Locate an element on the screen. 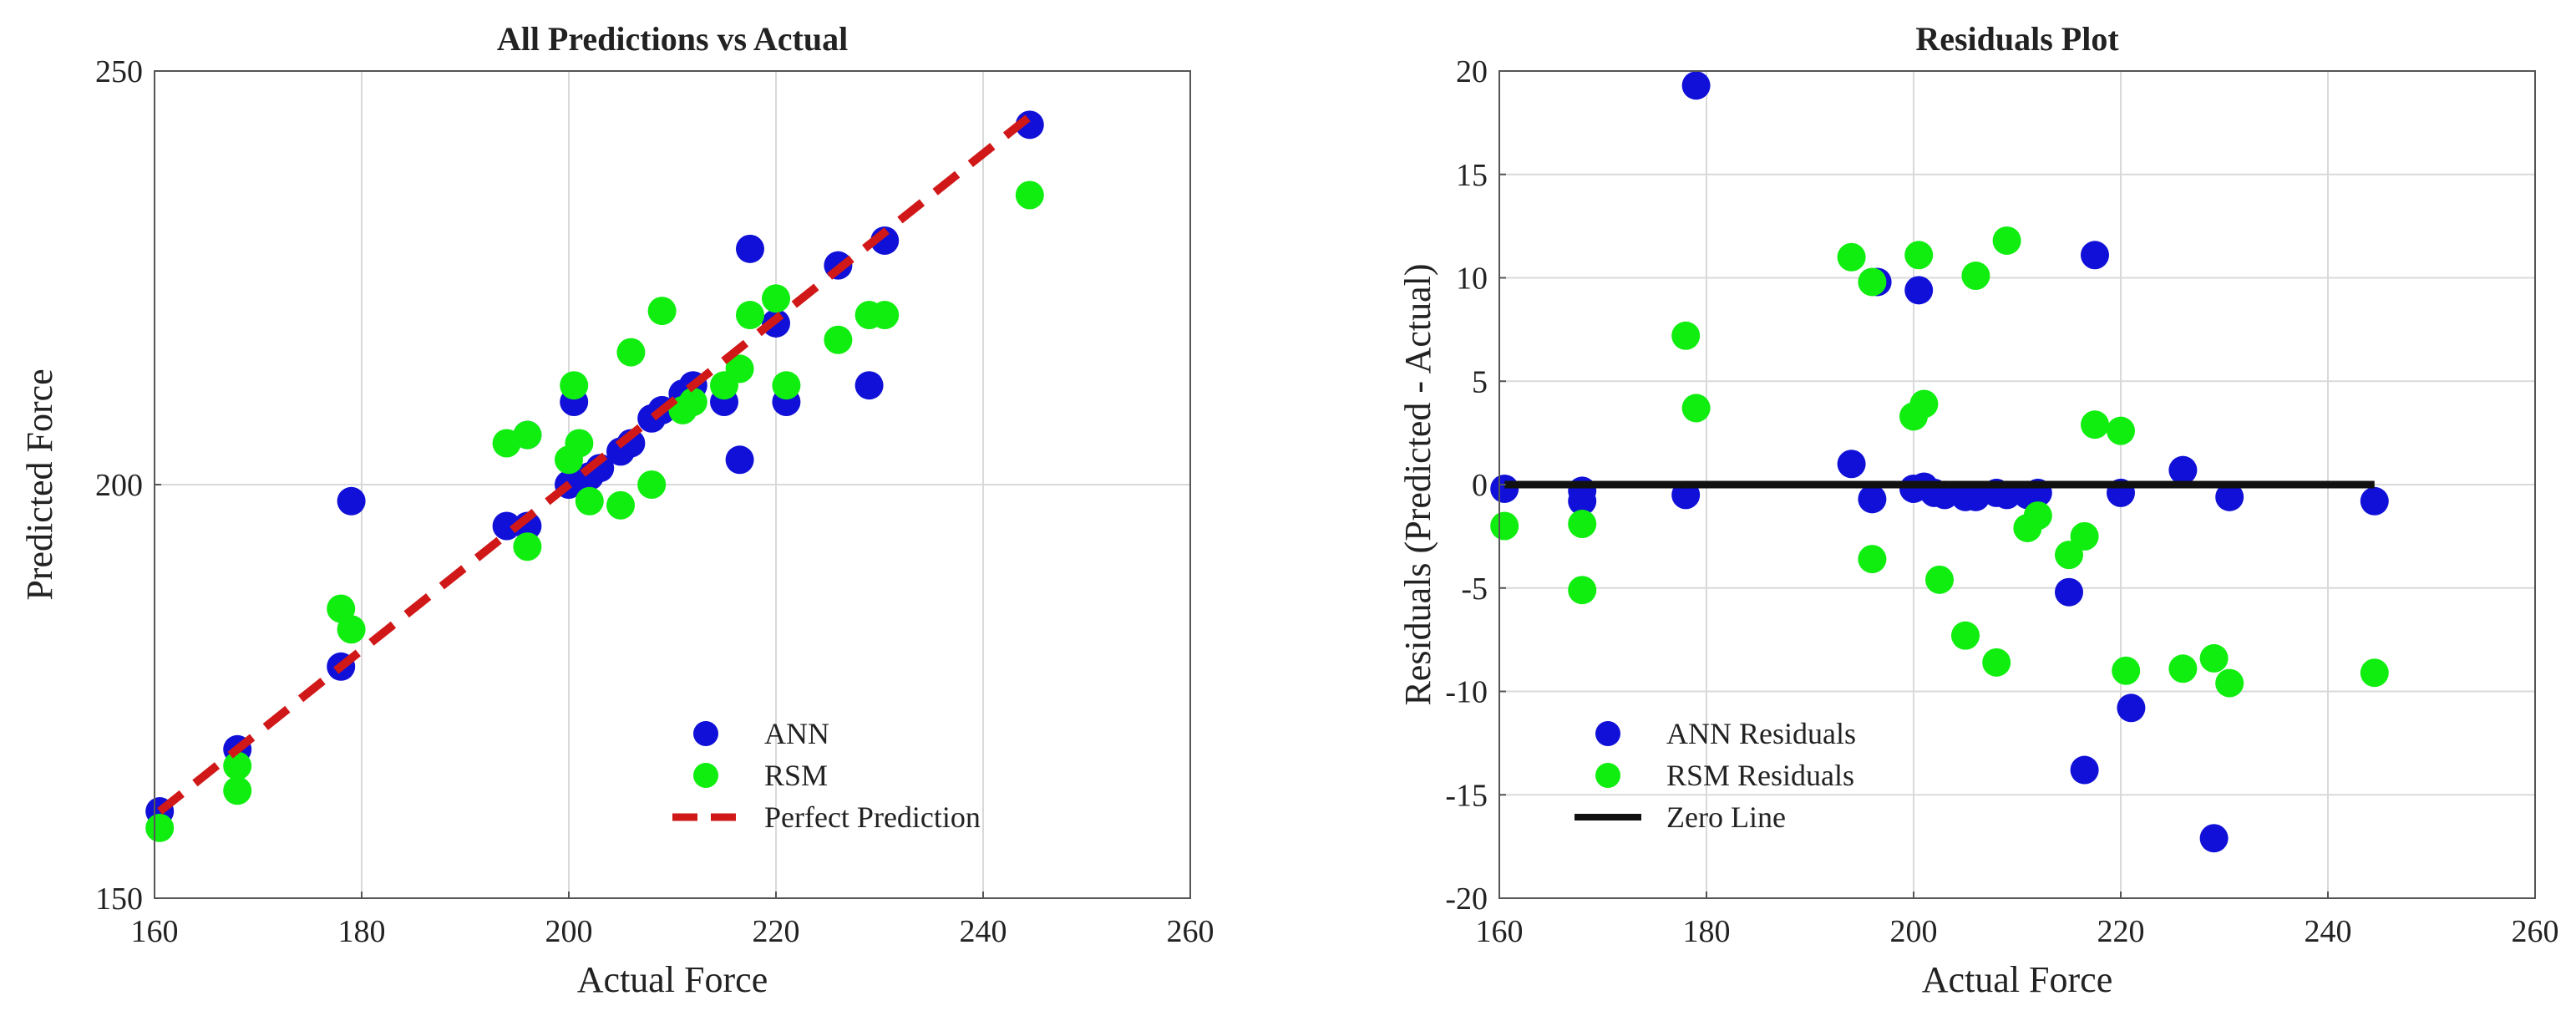  y-tick-label: 0 is located at coordinates (1480, 486).